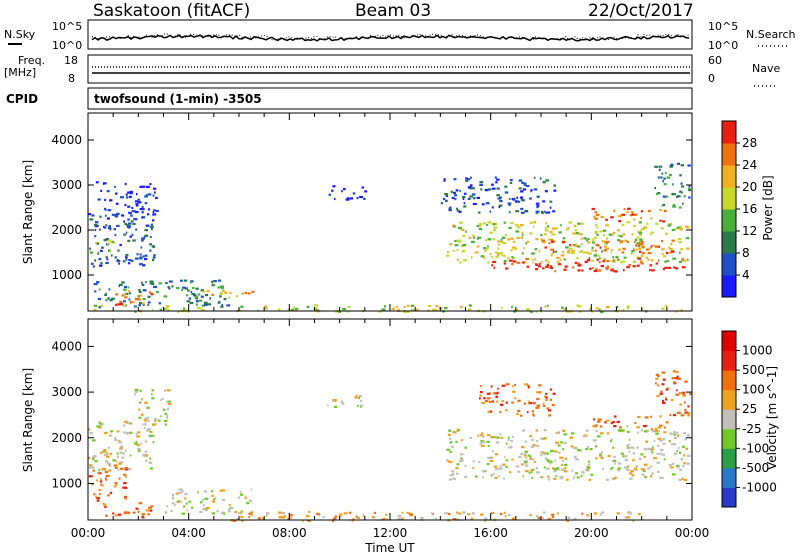 Image resolution: width=800 pixels, height=554 pixels. What do you see at coordinates (393, 11) in the screenshot?
I see `beam-title: Beam 03` at bounding box center [393, 11].